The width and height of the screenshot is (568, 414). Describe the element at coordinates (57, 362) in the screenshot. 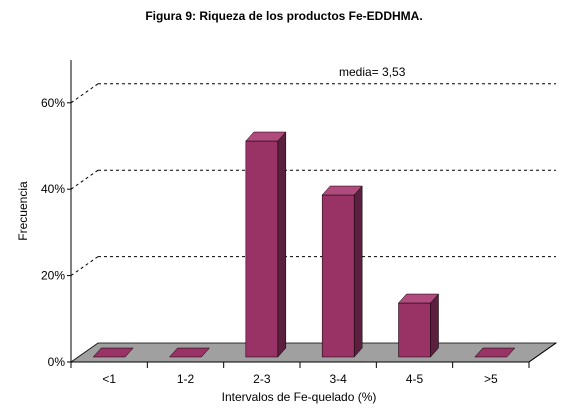

I see `y-tick-label: 0%` at that location.